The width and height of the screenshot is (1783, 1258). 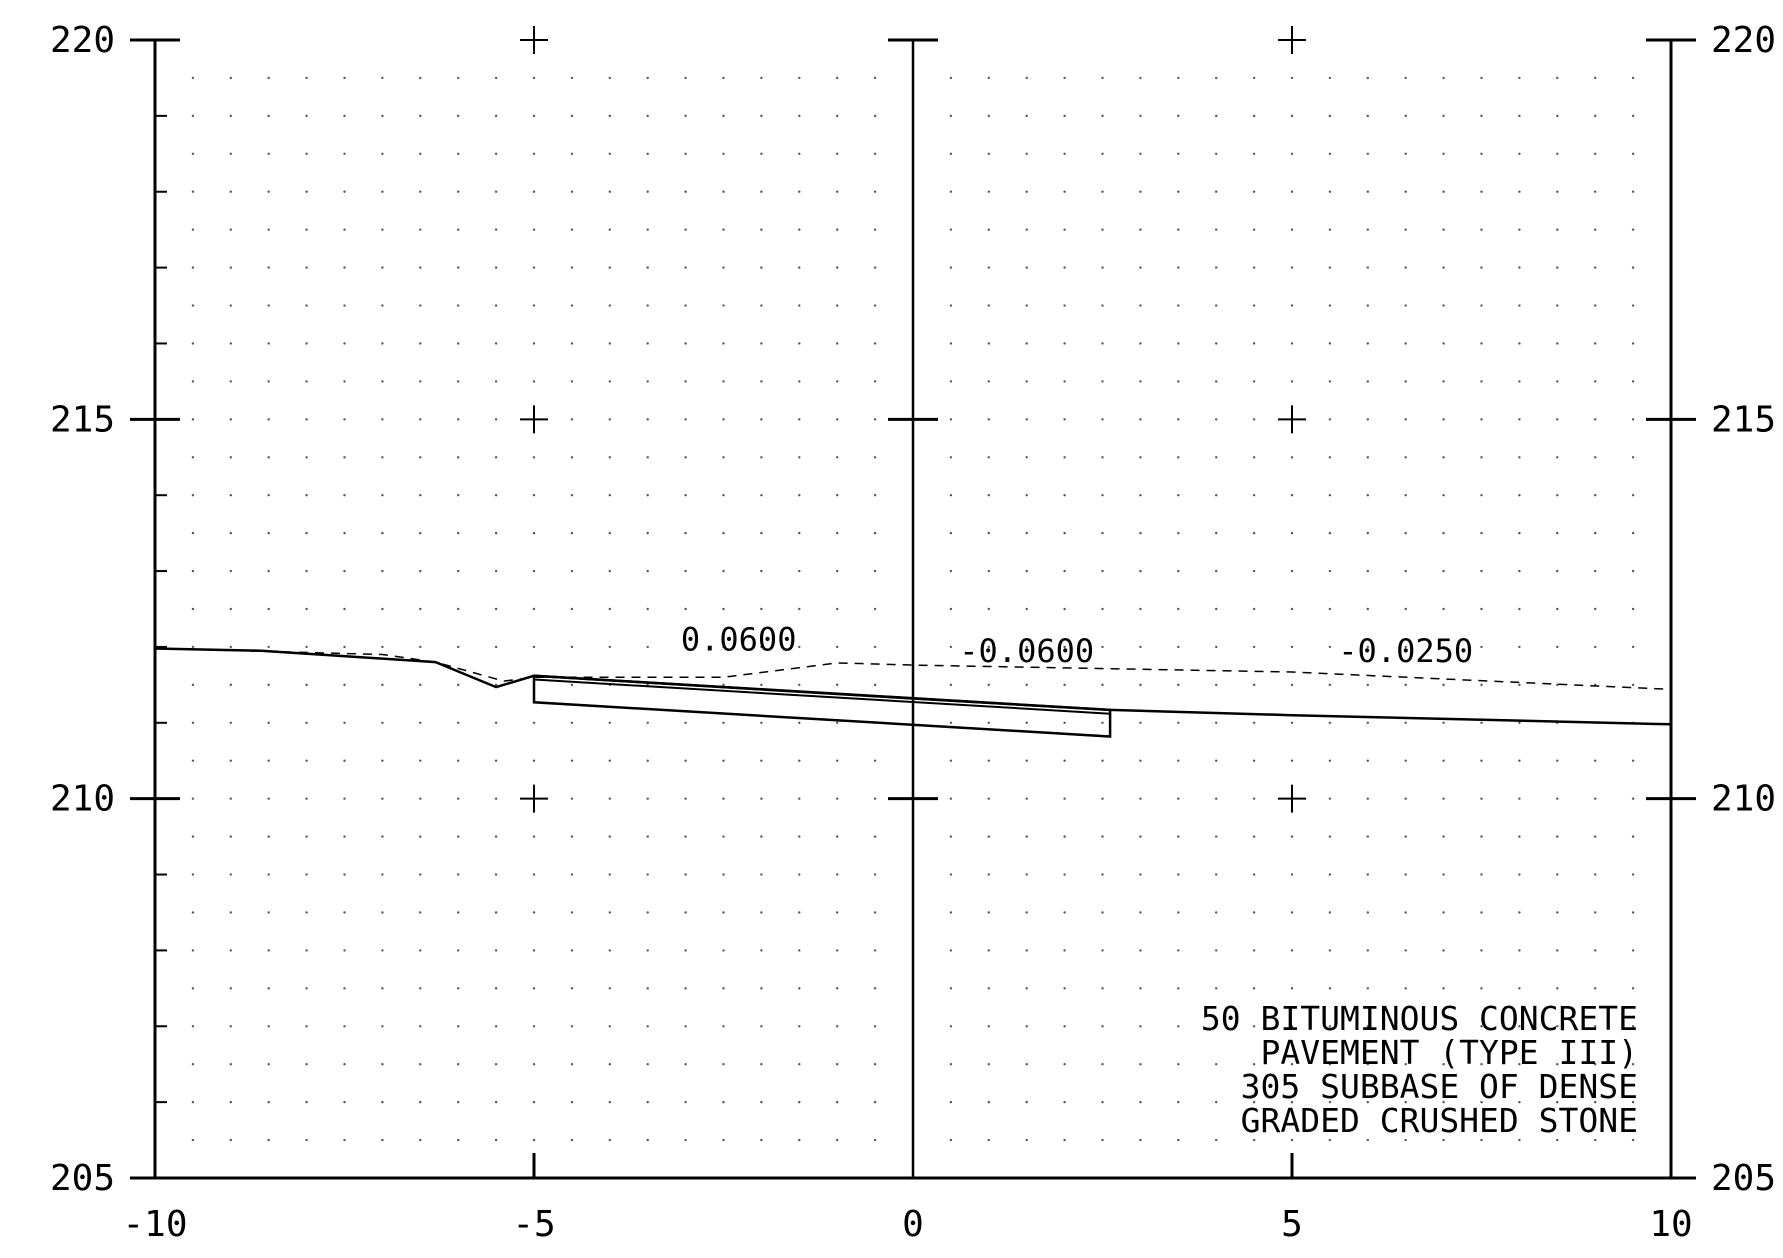 I want to click on slope-labels: 0.0600 -0.0600 -0.0250, so click(x=1077, y=645).